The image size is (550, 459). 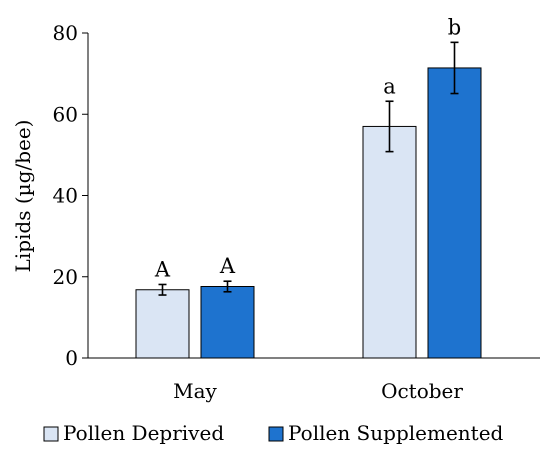 What do you see at coordinates (389, 86) in the screenshot?
I see `significance-label: a` at bounding box center [389, 86].